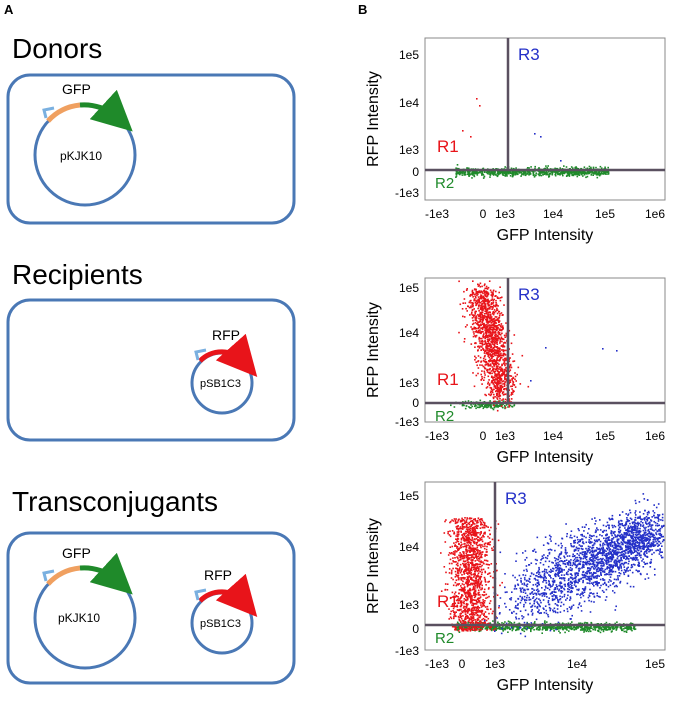 The width and height of the screenshot is (680, 710). I want to click on transconjugant-rfp-gene, so click(228, 595).